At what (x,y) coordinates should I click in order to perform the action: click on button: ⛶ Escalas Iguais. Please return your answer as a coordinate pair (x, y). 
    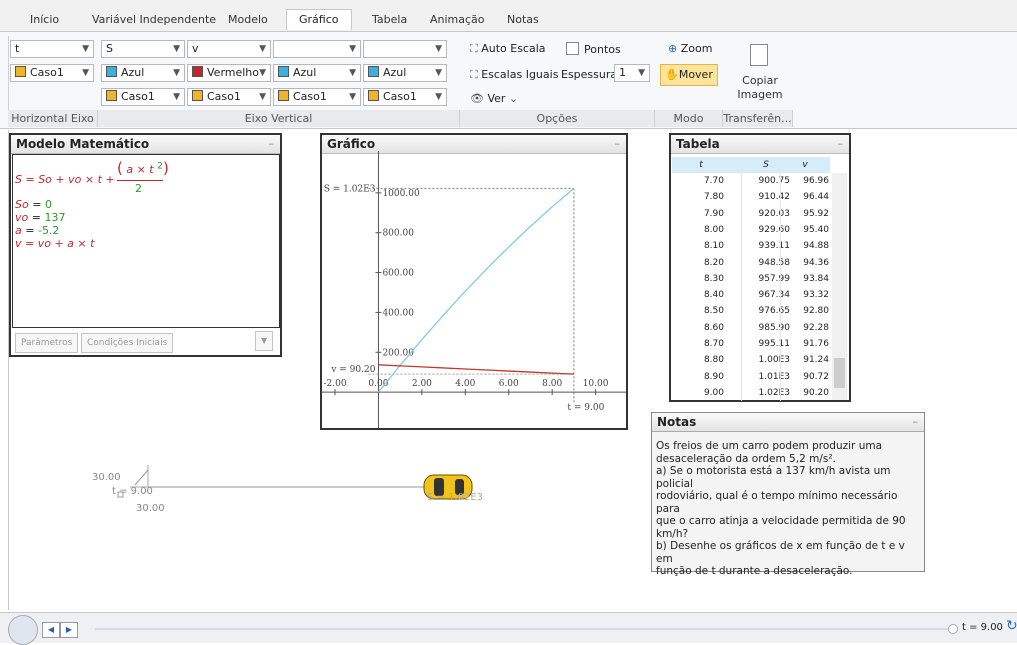
    Looking at the image, I should click on (514, 74).